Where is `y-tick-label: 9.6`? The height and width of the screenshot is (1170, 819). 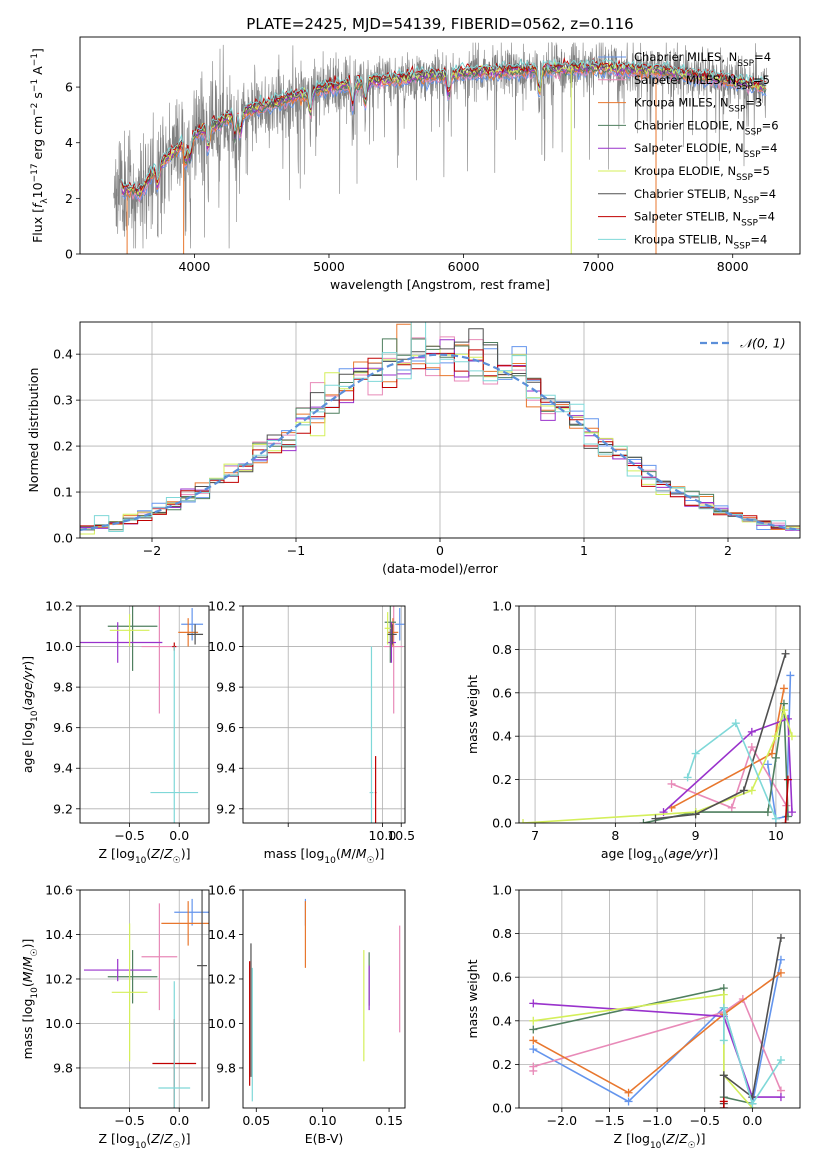
y-tick-label: 9.6 is located at coordinates (63, 727).